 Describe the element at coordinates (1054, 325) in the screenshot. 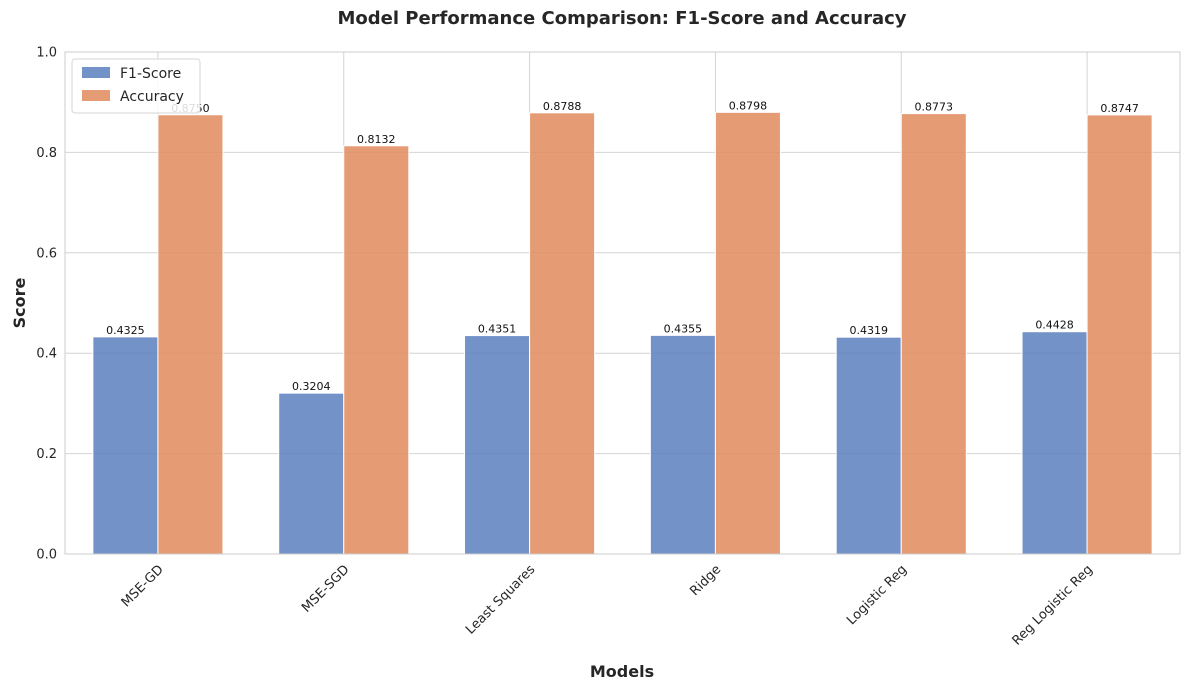

I see `bar-value-label: 0.4428` at that location.